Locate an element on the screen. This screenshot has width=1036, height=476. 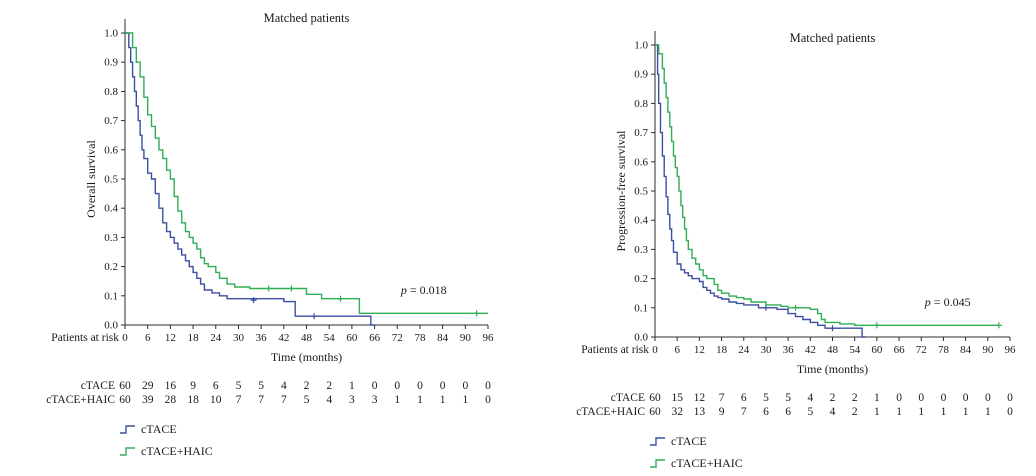
x-tick-label: 30 is located at coordinates (766, 350).